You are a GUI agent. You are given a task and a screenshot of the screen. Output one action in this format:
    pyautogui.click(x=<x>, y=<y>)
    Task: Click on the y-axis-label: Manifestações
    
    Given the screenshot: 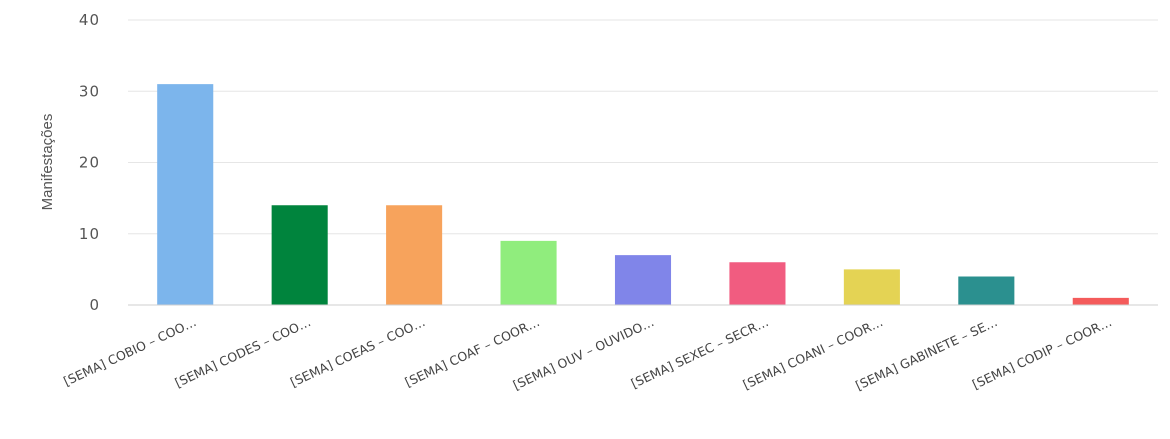 What is the action you would take?
    pyautogui.click(x=47, y=162)
    